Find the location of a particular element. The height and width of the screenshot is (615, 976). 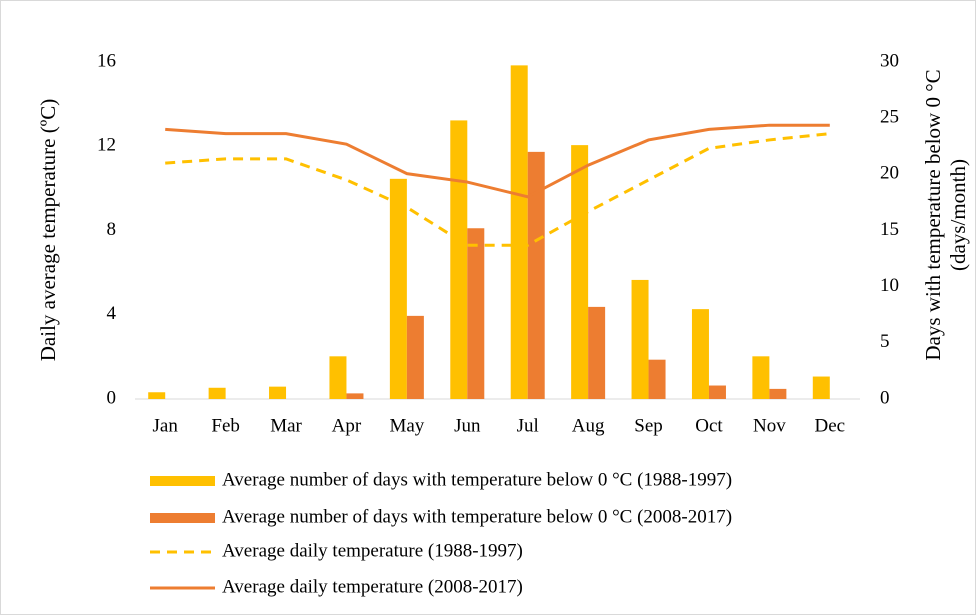

y2-tick-label: 10 is located at coordinates (889, 285).